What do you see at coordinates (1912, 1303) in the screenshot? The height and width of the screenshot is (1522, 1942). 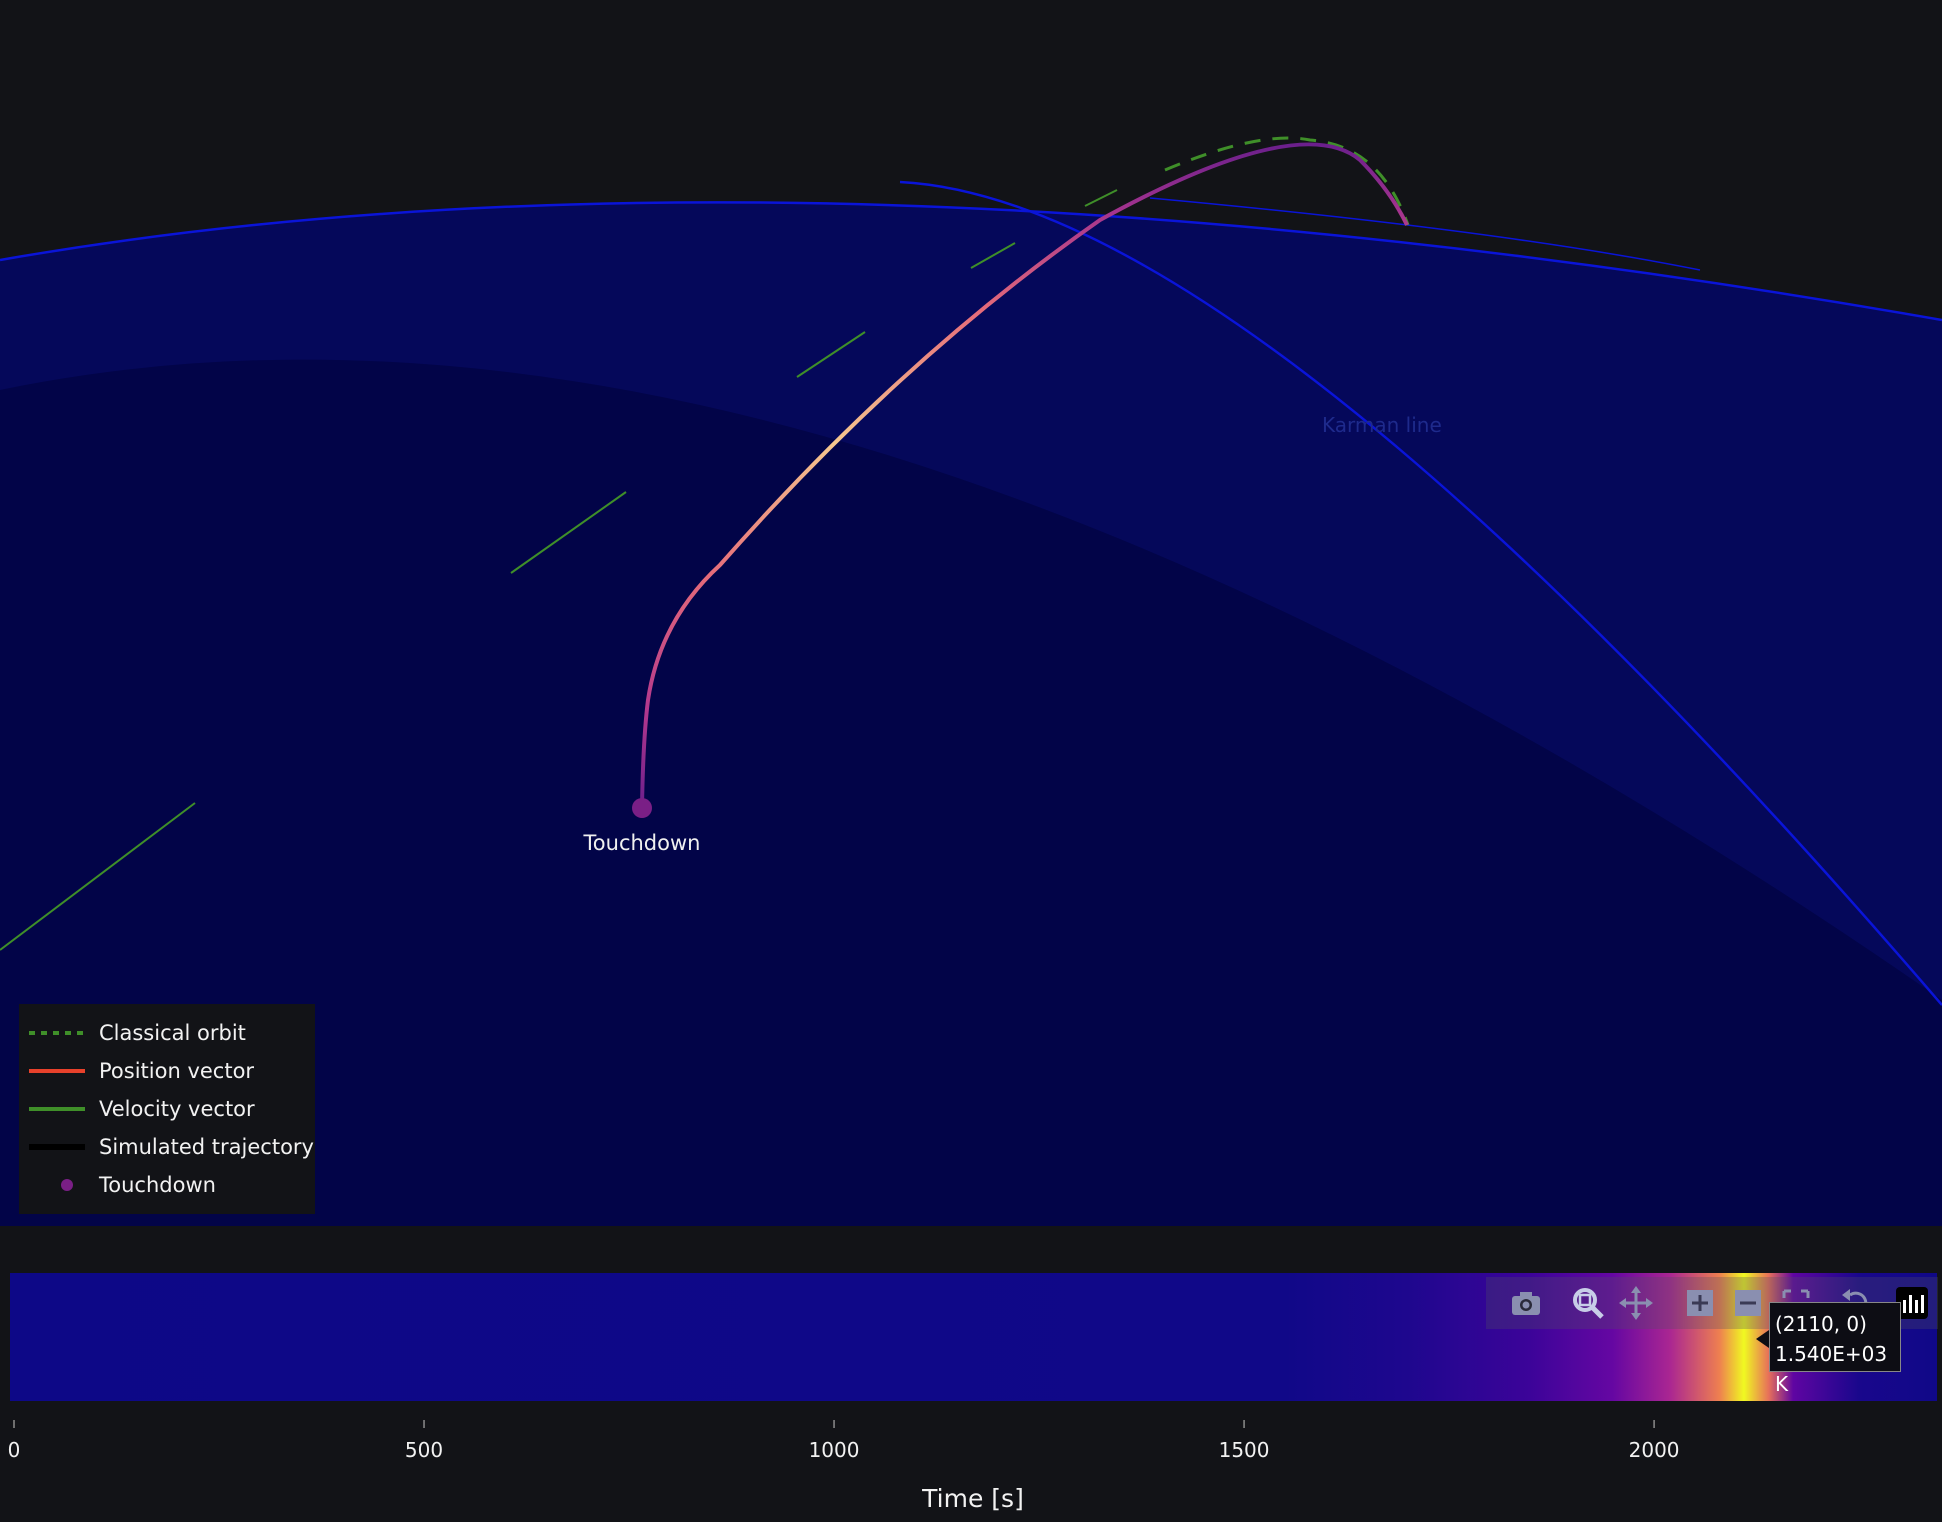 I see `plotly-logo-icon` at bounding box center [1912, 1303].